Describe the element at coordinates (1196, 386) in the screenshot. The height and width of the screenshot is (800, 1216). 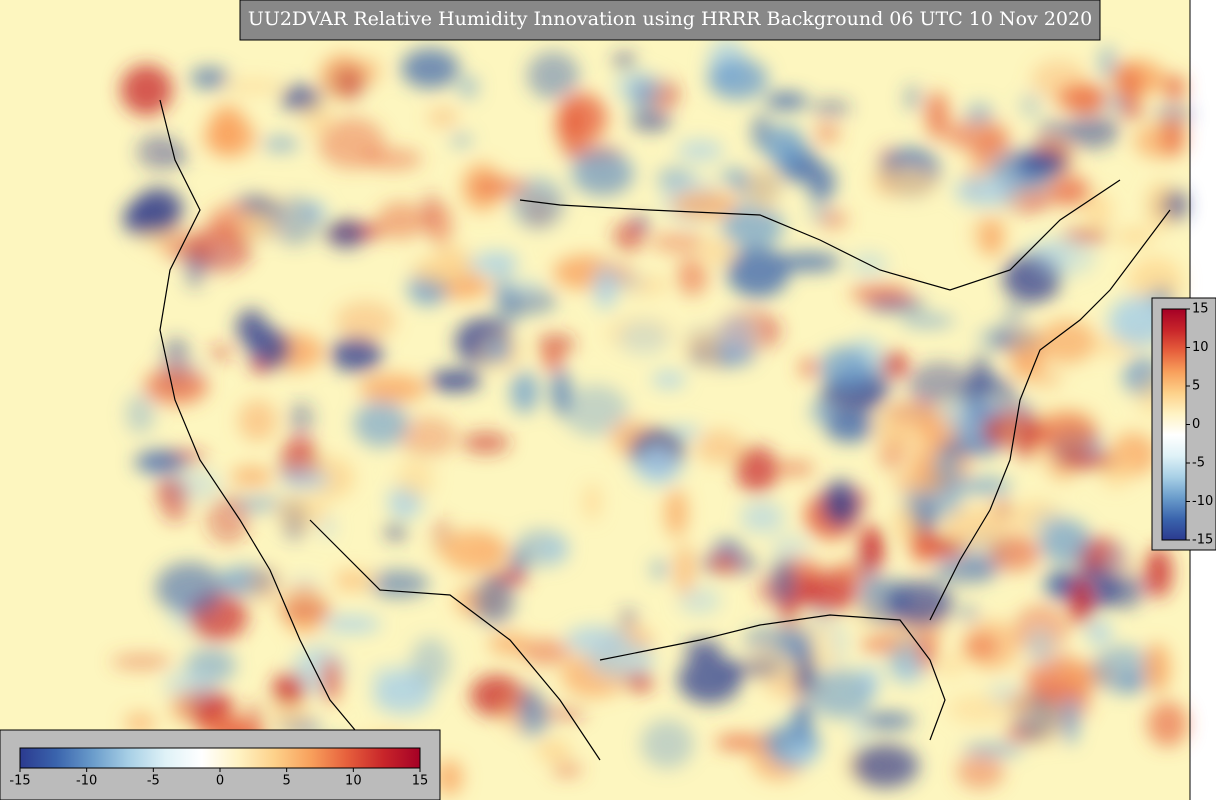
I see `colorbar-vertical-tick-label: 5` at that location.